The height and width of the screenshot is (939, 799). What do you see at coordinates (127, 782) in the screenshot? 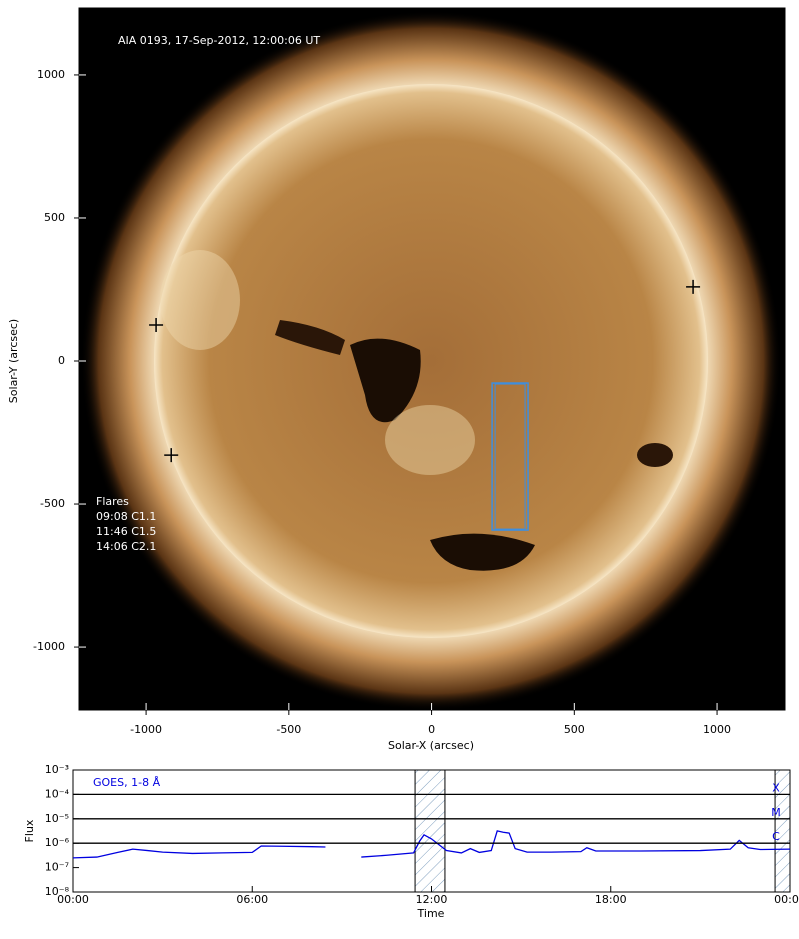
I see `goes-annotation: GOES, 1-8 Å` at bounding box center [127, 782].